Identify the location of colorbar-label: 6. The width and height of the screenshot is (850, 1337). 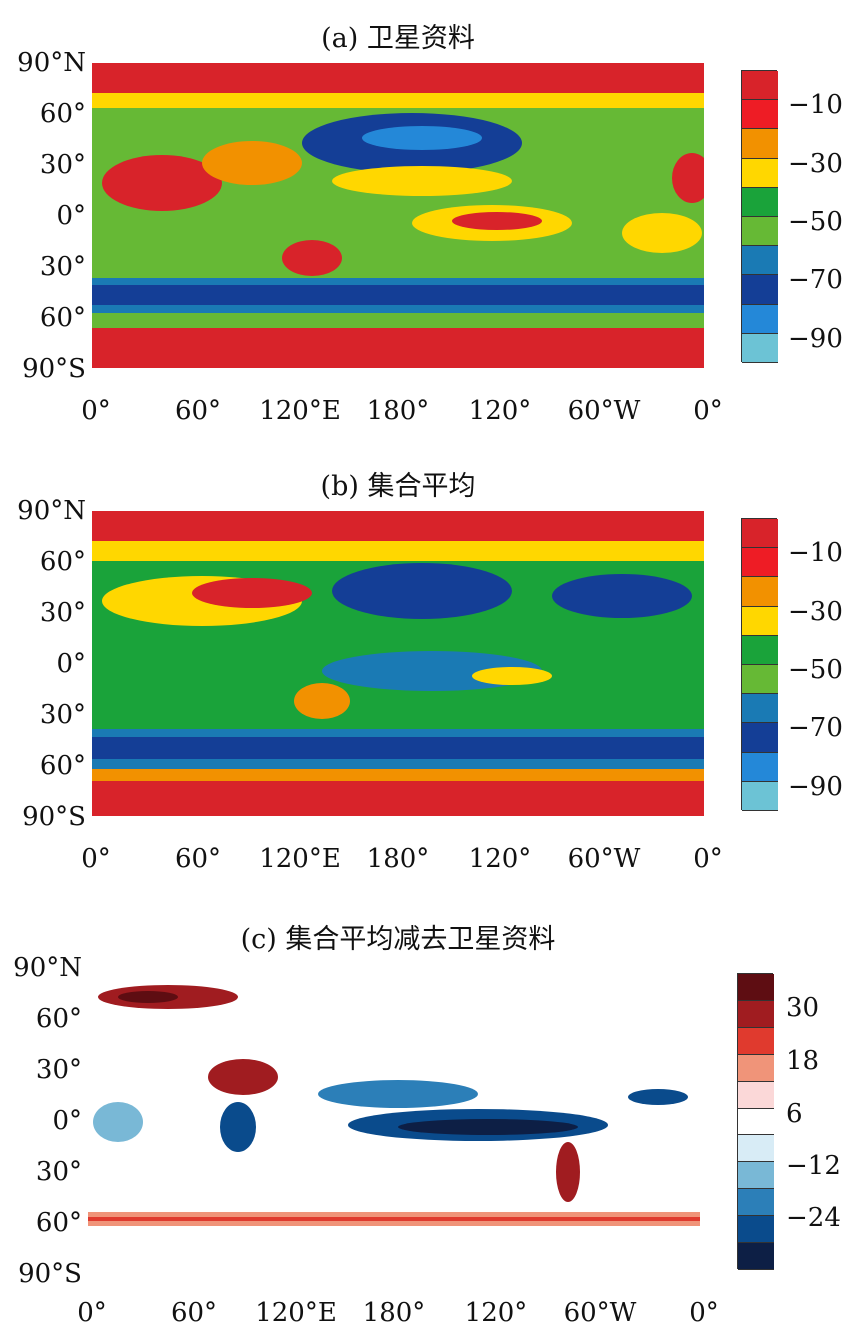
(794, 1114).